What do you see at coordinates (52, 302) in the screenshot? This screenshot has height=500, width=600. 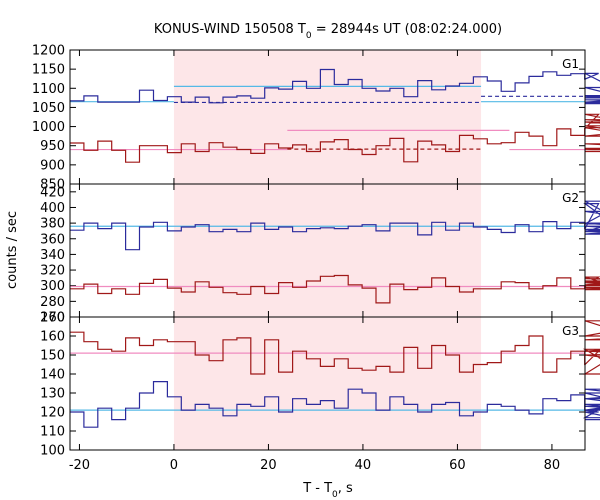 I see `y-tick-label: 280` at bounding box center [52, 302].